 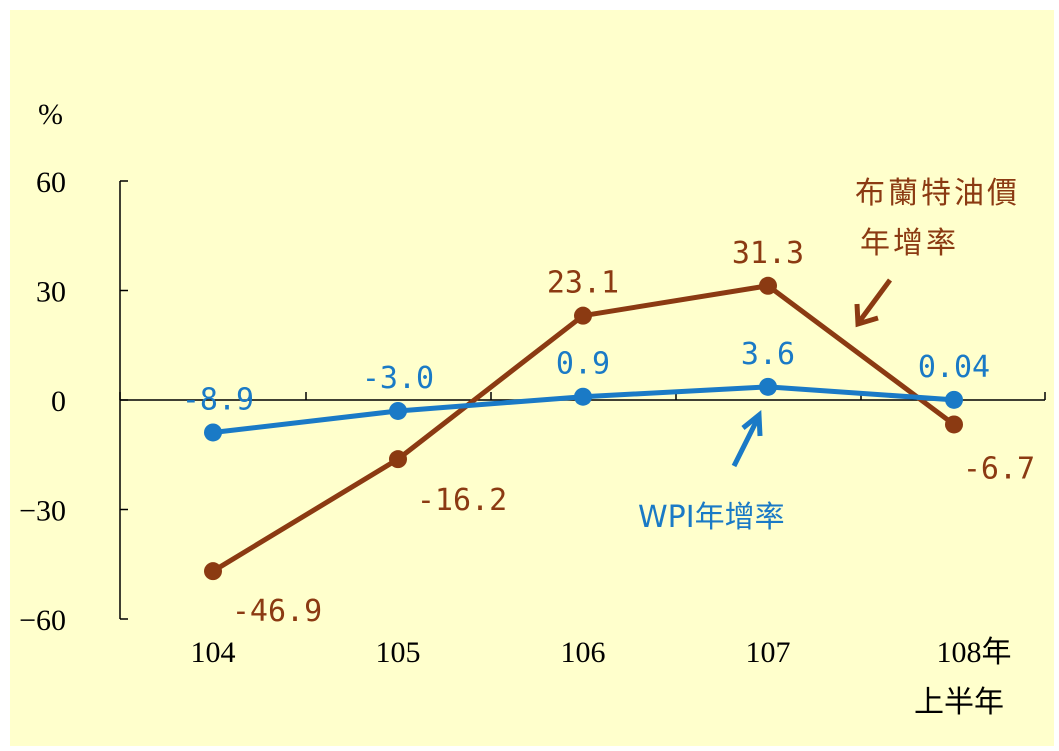 I want to click on x-tick-label: 108年, so click(x=974, y=652).